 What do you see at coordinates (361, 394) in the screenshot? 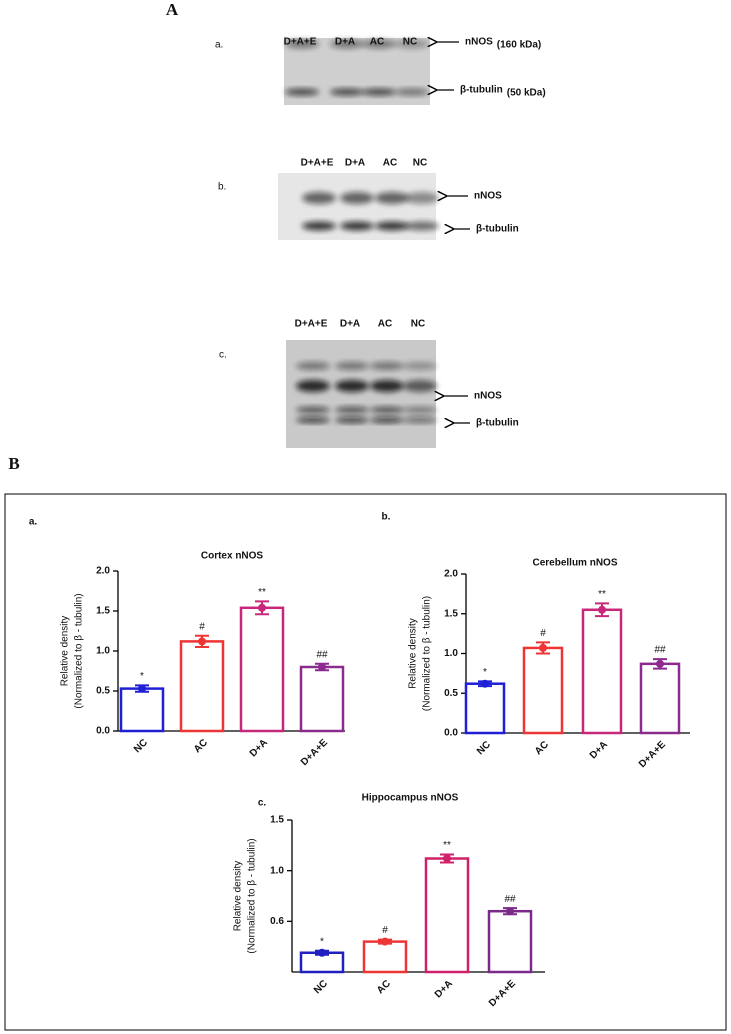
I see `blot-image` at bounding box center [361, 394].